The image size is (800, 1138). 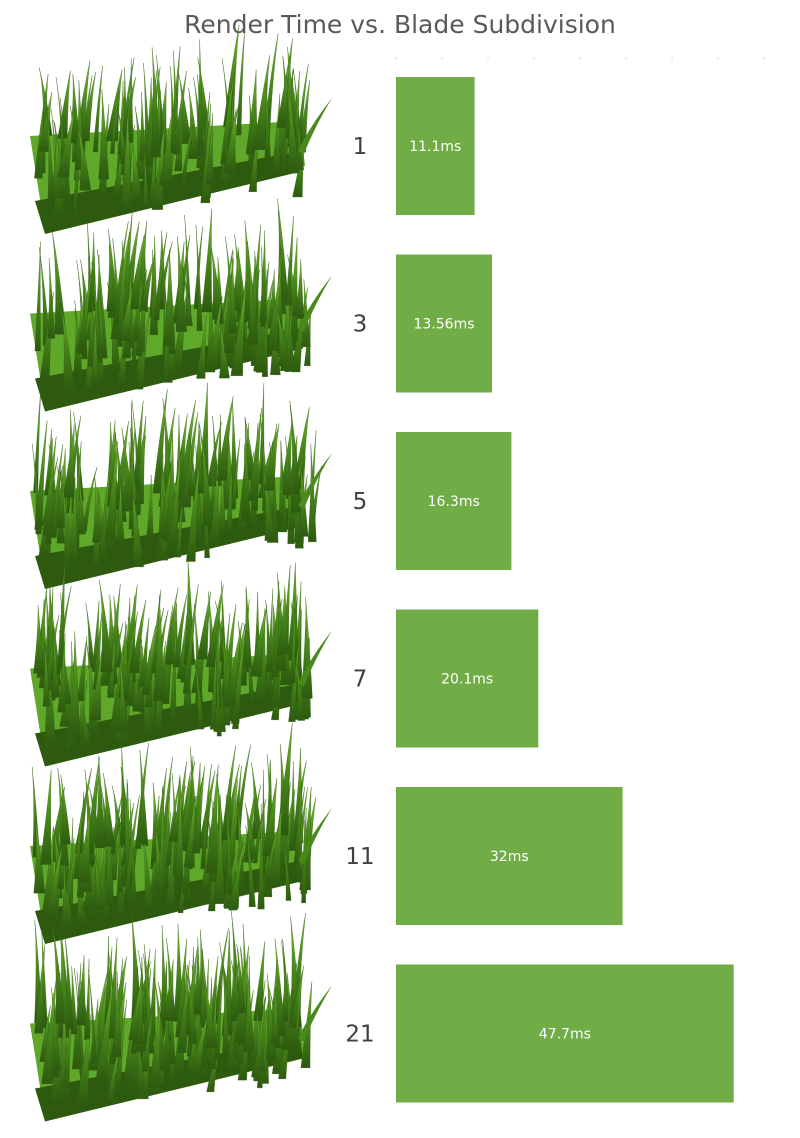 I want to click on data-label: 13.56ms, so click(x=443, y=325).